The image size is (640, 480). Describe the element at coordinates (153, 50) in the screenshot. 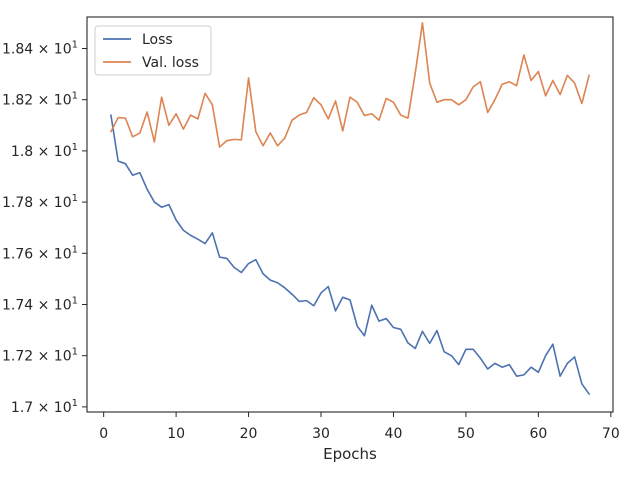

I see `legend: Loss Val. loss` at that location.